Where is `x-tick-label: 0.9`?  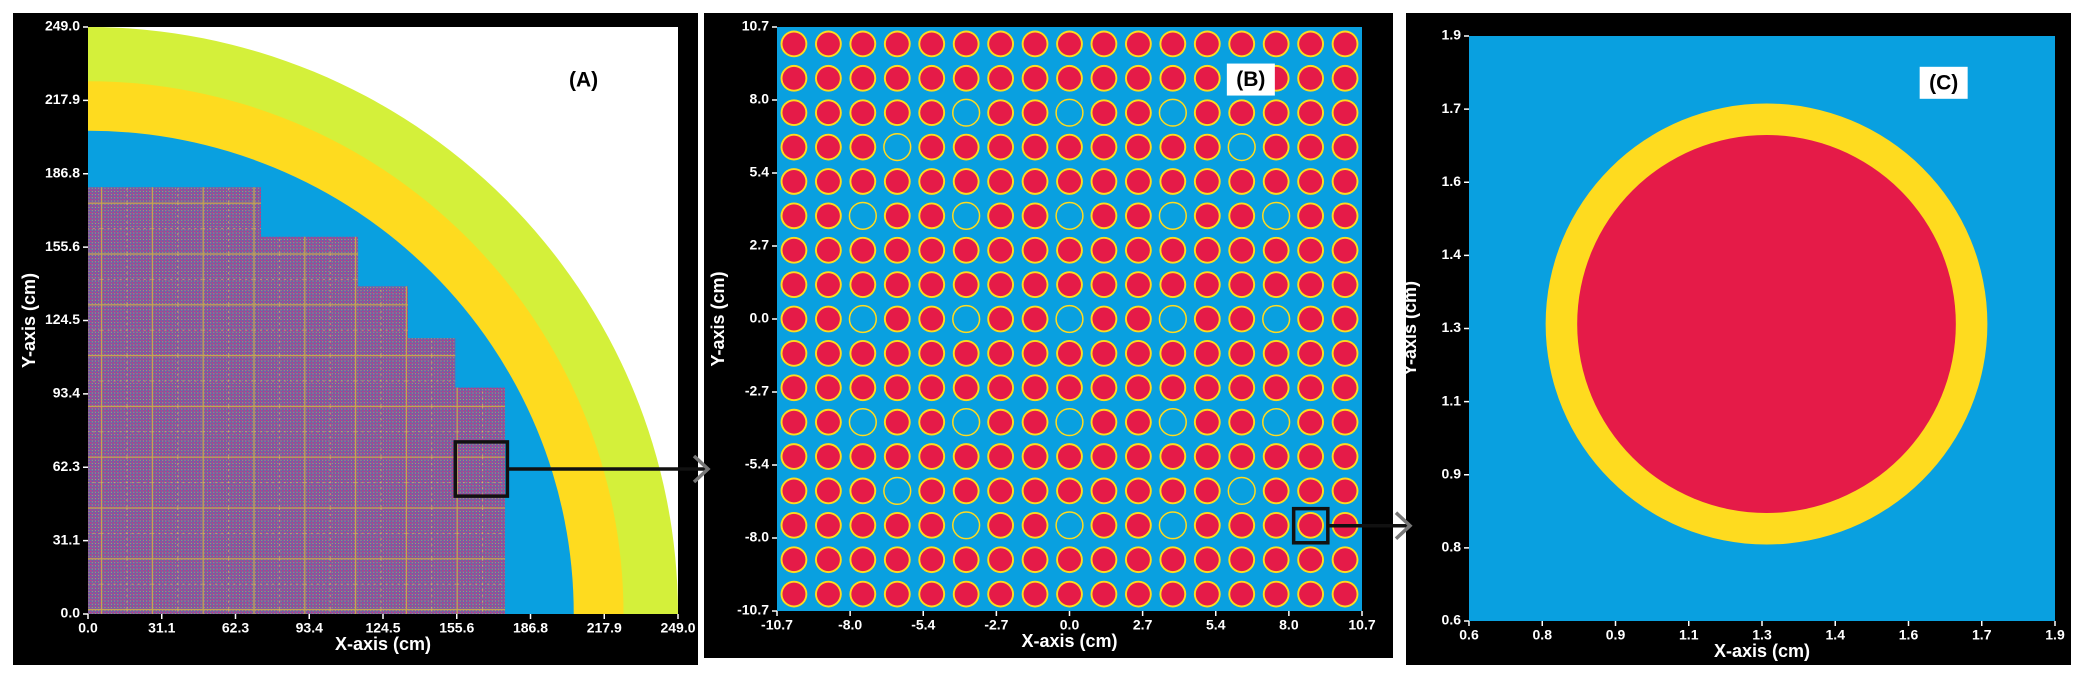
x-tick-label: 0.9 is located at coordinates (1616, 635).